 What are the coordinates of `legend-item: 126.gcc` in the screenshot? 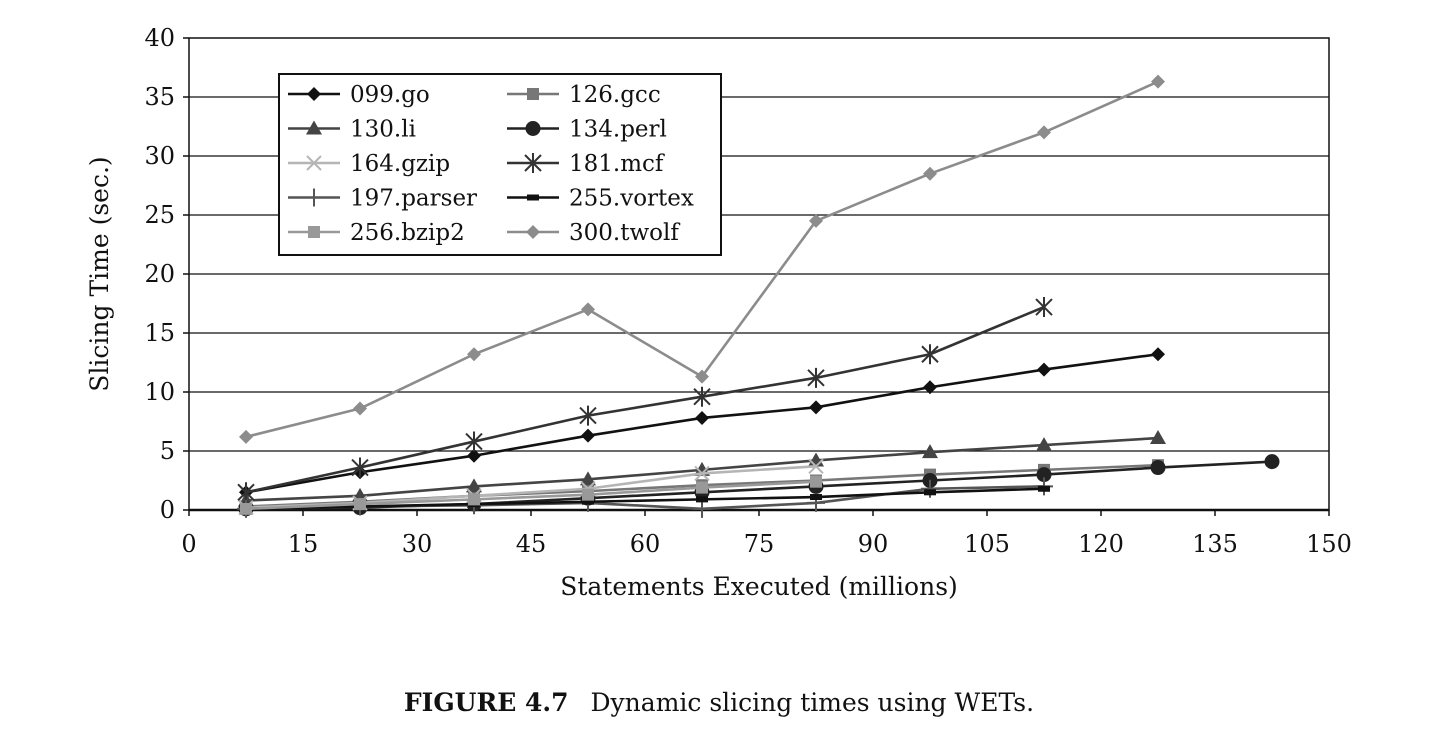 It's located at (584, 95).